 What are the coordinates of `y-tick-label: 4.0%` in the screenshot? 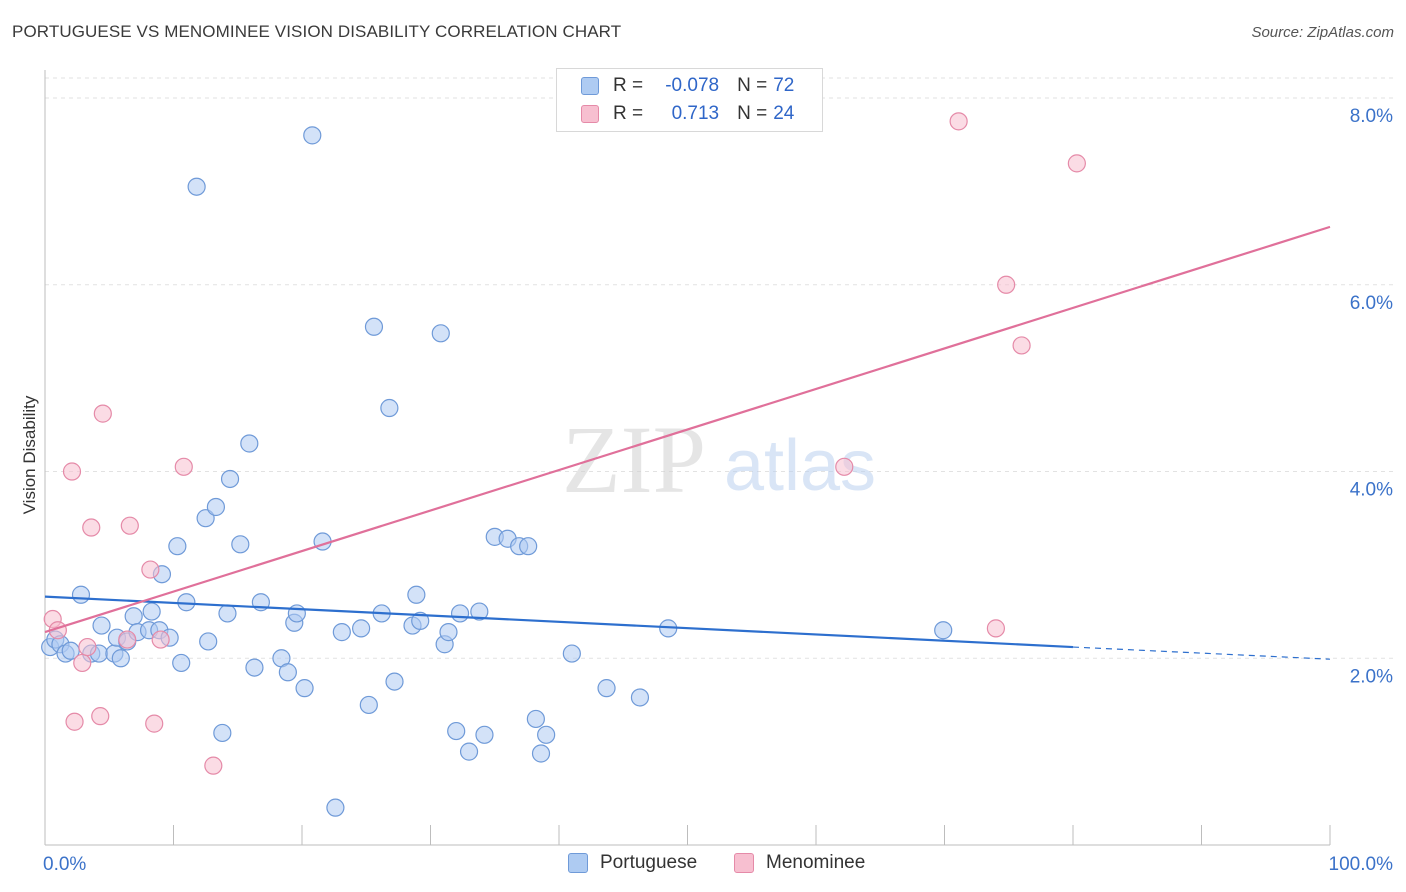 It's located at (1371, 490).